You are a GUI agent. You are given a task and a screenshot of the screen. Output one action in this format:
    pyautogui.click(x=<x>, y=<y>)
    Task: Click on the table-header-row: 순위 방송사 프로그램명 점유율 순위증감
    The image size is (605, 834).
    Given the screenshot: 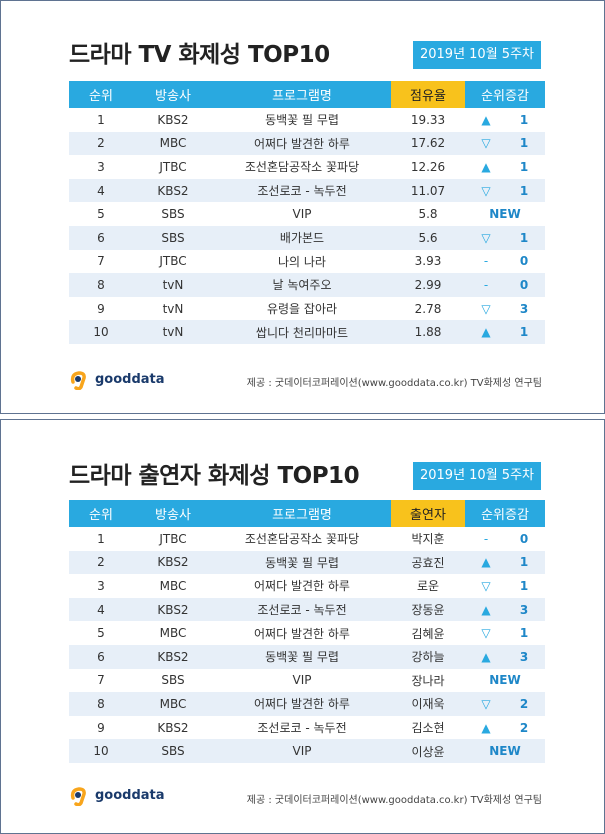 What is the action you would take?
    pyautogui.click(x=307, y=94)
    